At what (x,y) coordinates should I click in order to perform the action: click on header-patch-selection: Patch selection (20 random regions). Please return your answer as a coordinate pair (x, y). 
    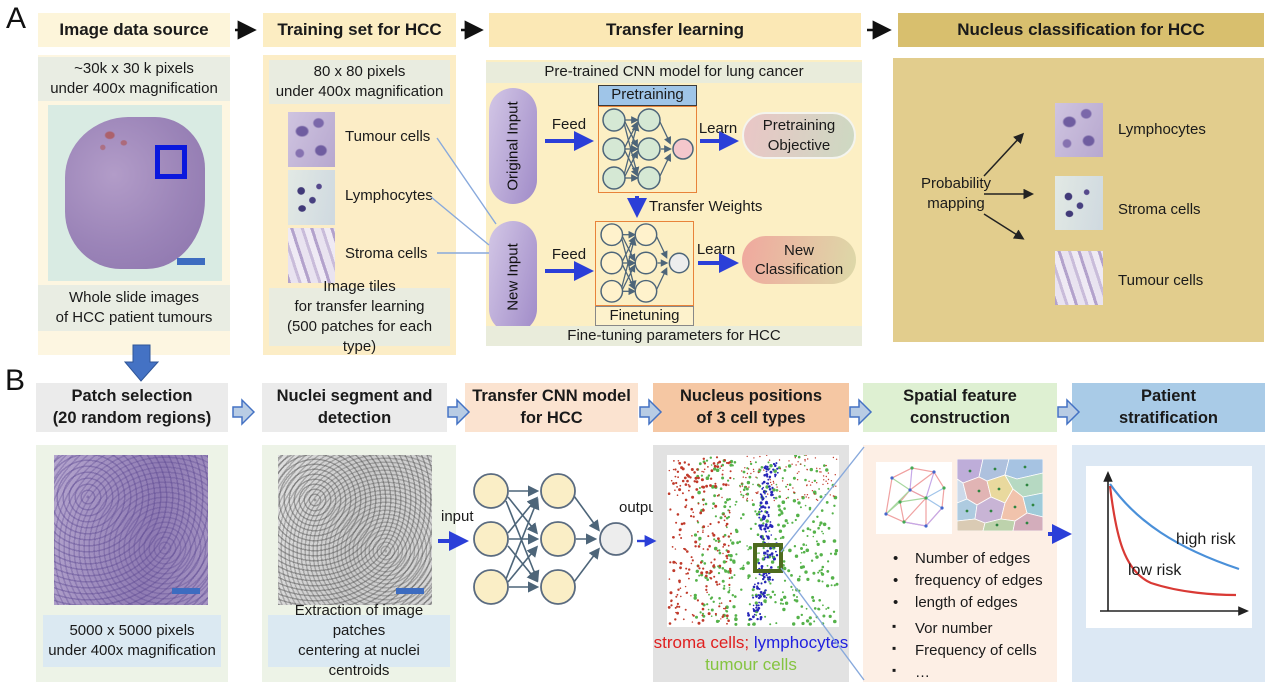
    Looking at the image, I should click on (132, 407).